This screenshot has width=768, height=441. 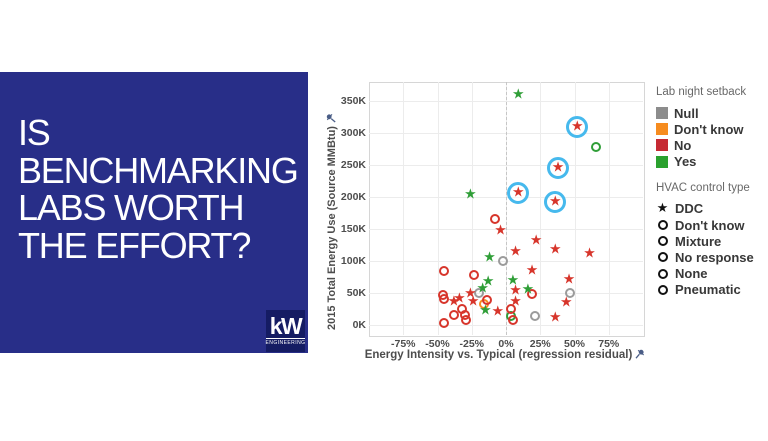 I want to click on legend-item-none: None, so click(x=705, y=274).